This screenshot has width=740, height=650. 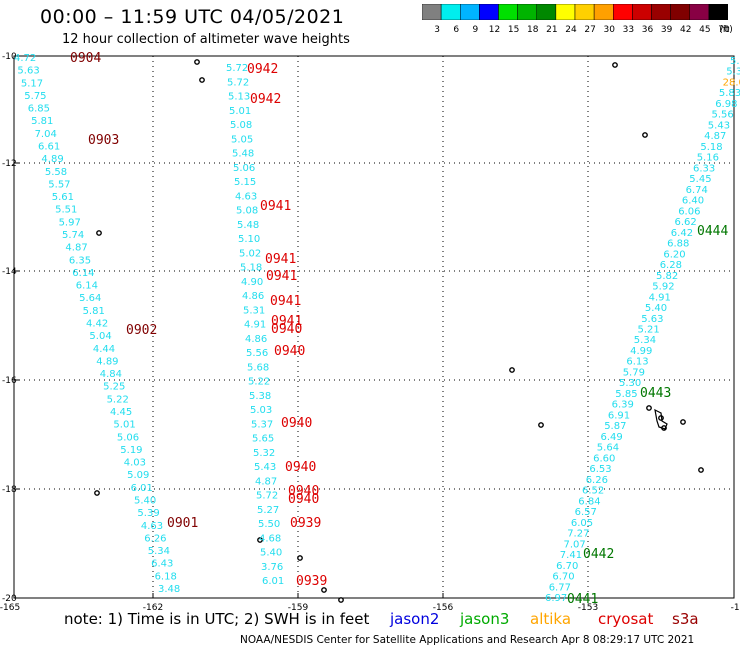 What do you see at coordinates (560, 587) in the screenshot?
I see `swh-value: 6.77` at bounding box center [560, 587].